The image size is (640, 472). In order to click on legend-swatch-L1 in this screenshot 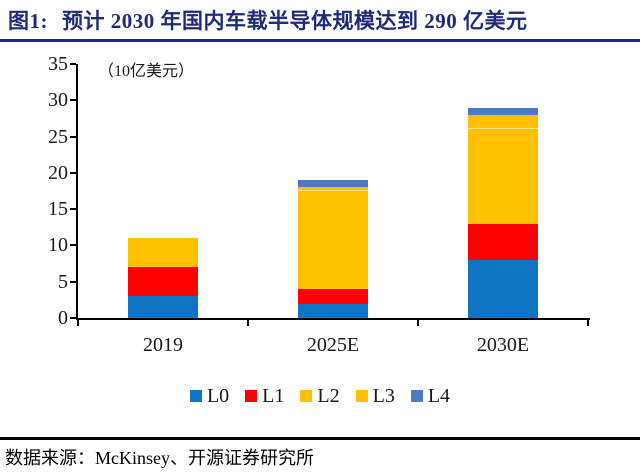, I will do `click(251, 396)`.